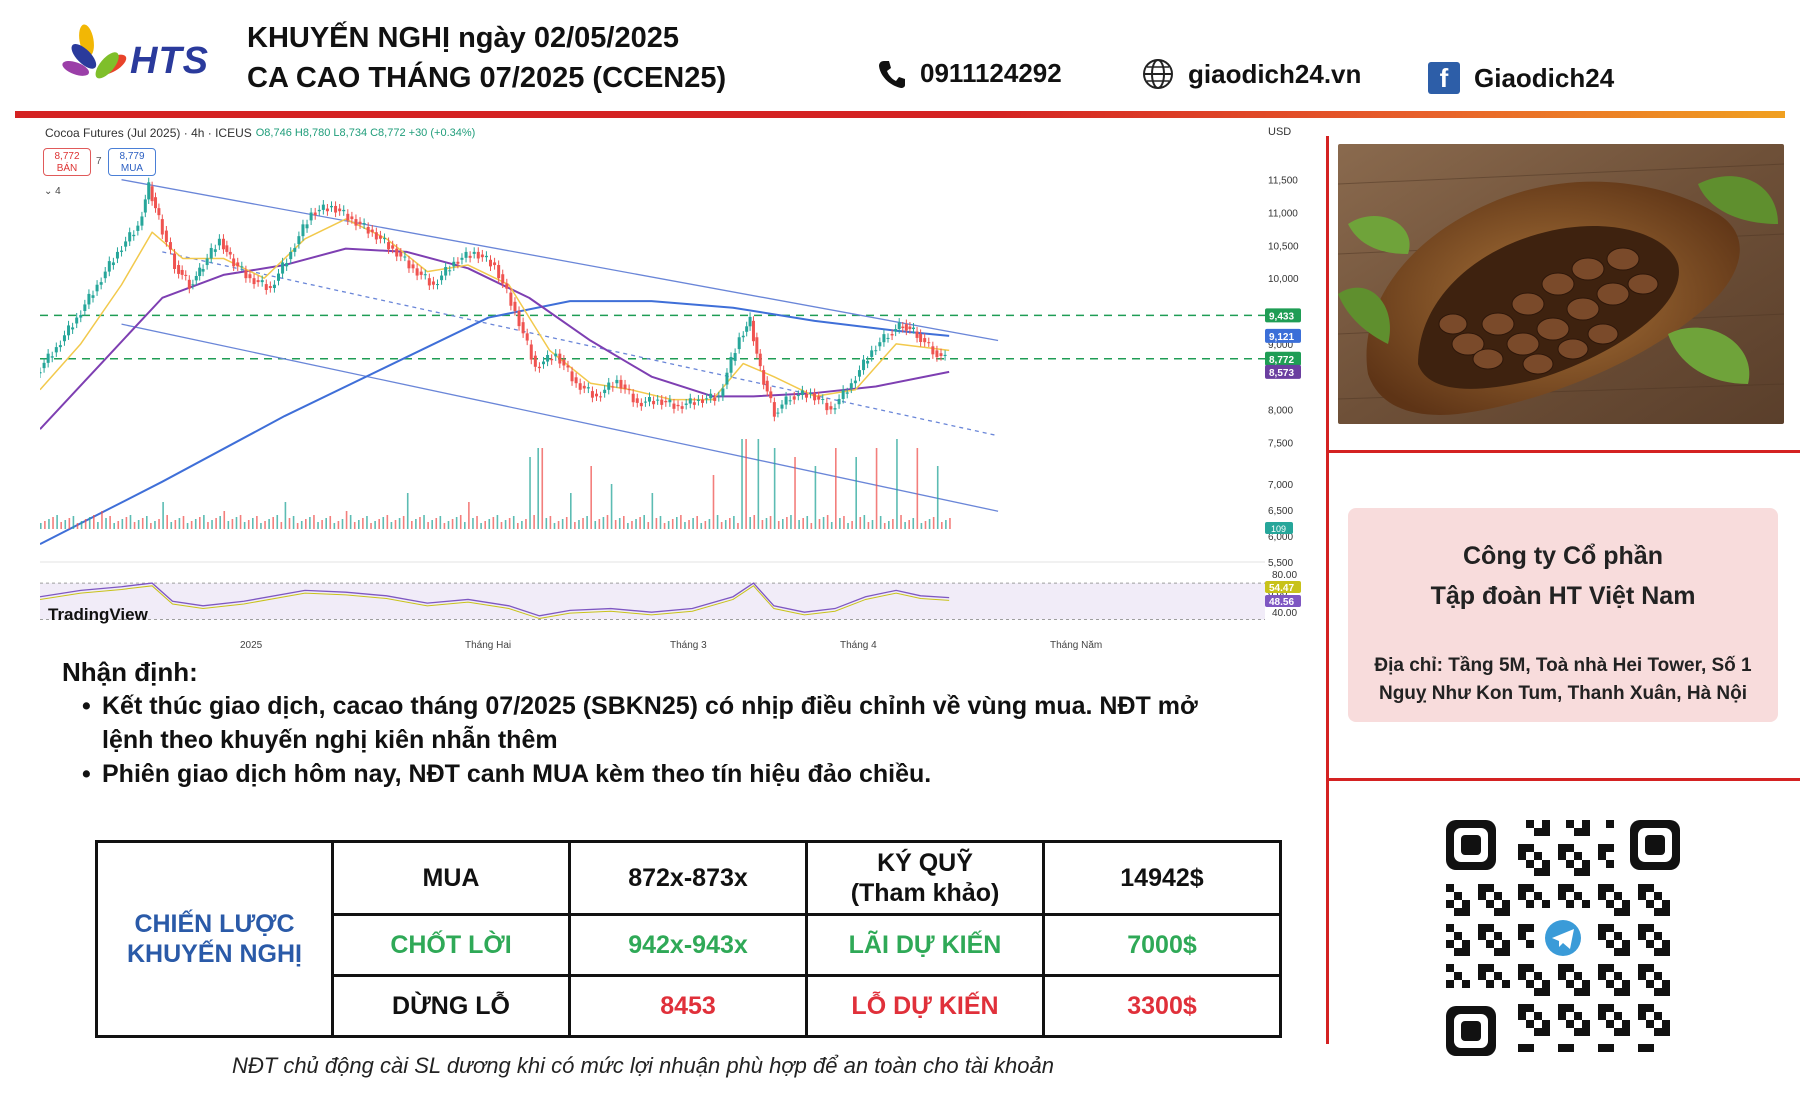 Image resolution: width=1800 pixels, height=1112 pixels. What do you see at coordinates (1283, 335) in the screenshot?
I see `price-label-box` at bounding box center [1283, 335].